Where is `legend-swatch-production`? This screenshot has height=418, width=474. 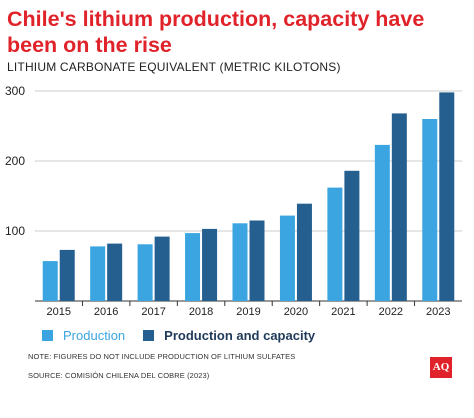 legend-swatch-production is located at coordinates (47, 335).